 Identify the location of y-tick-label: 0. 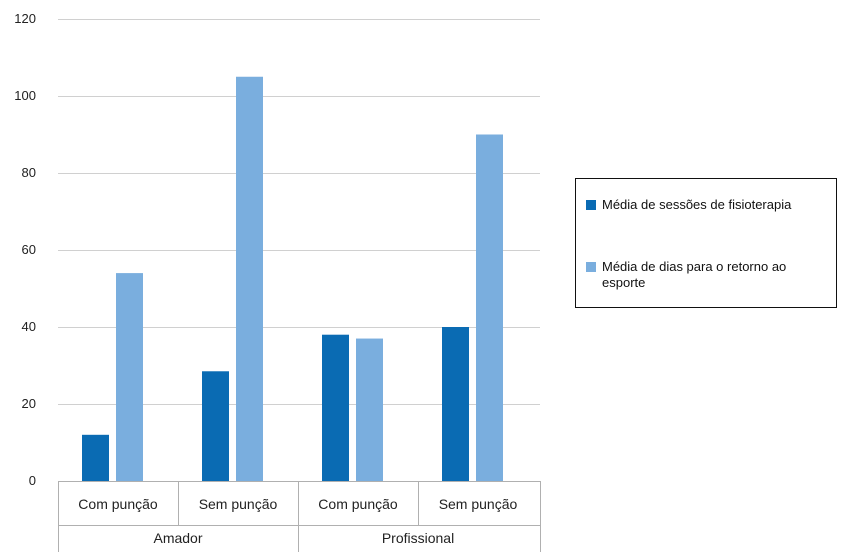
(32, 480).